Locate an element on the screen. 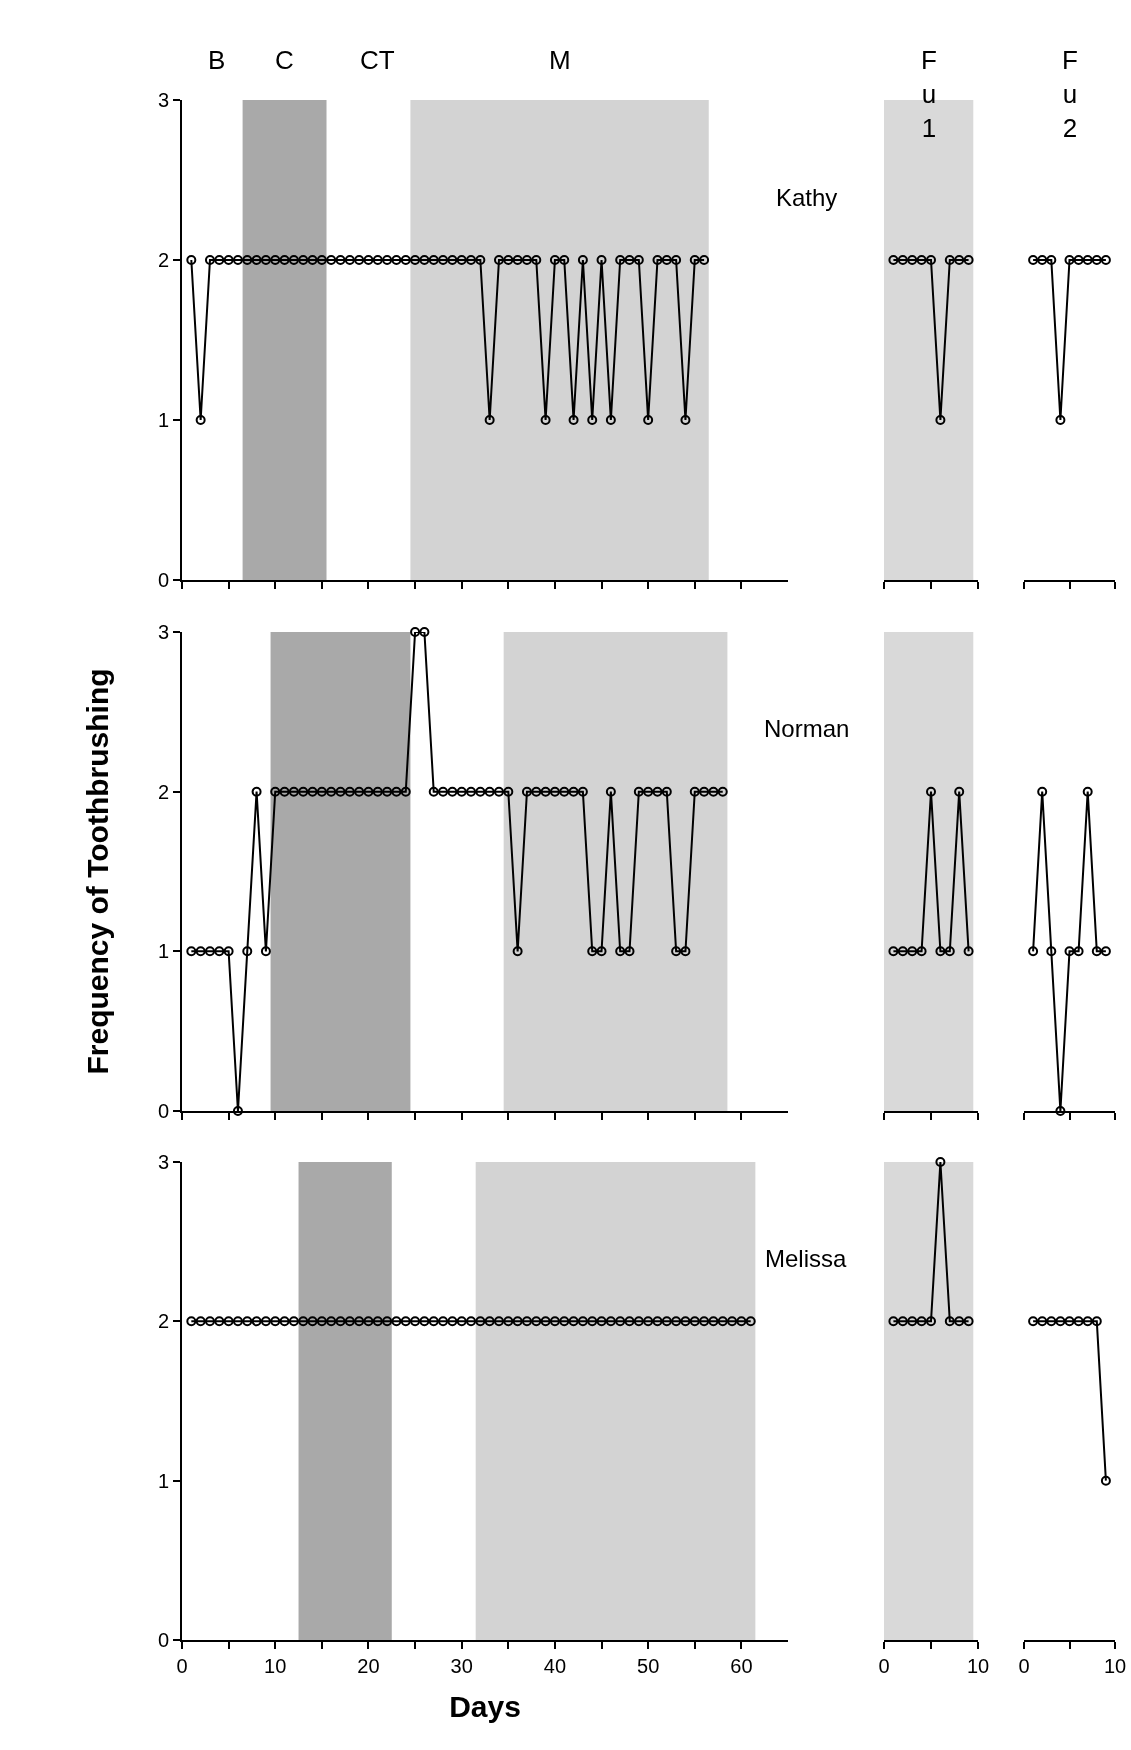 This screenshot has width=1131, height=1750. annotation: Norman is located at coordinates (807, 728).